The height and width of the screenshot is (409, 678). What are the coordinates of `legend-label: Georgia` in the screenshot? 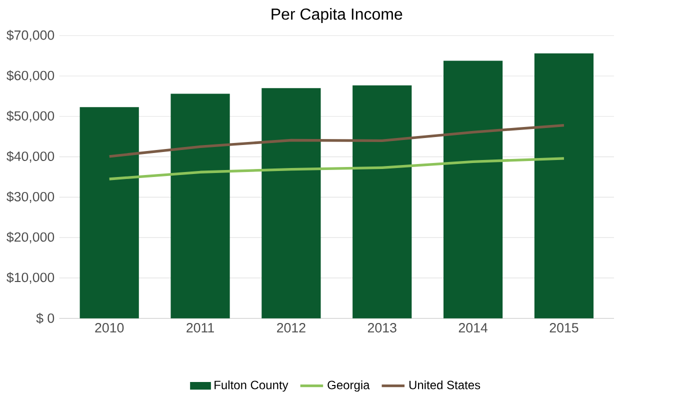 It's located at (349, 386).